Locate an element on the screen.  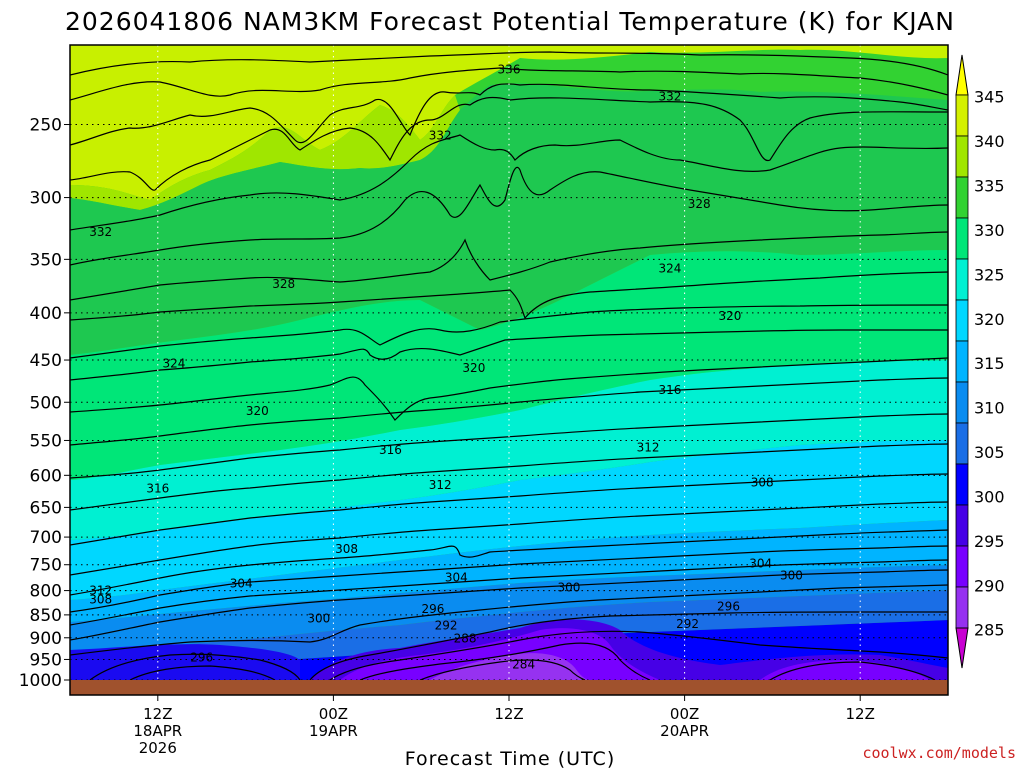
contour-label: 296 is located at coordinates (201, 657).